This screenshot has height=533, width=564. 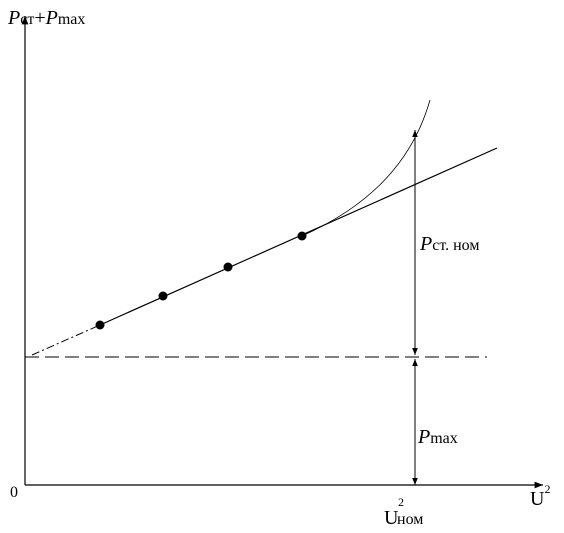 I want to click on subscript: ст. ном, so click(x=455, y=245).